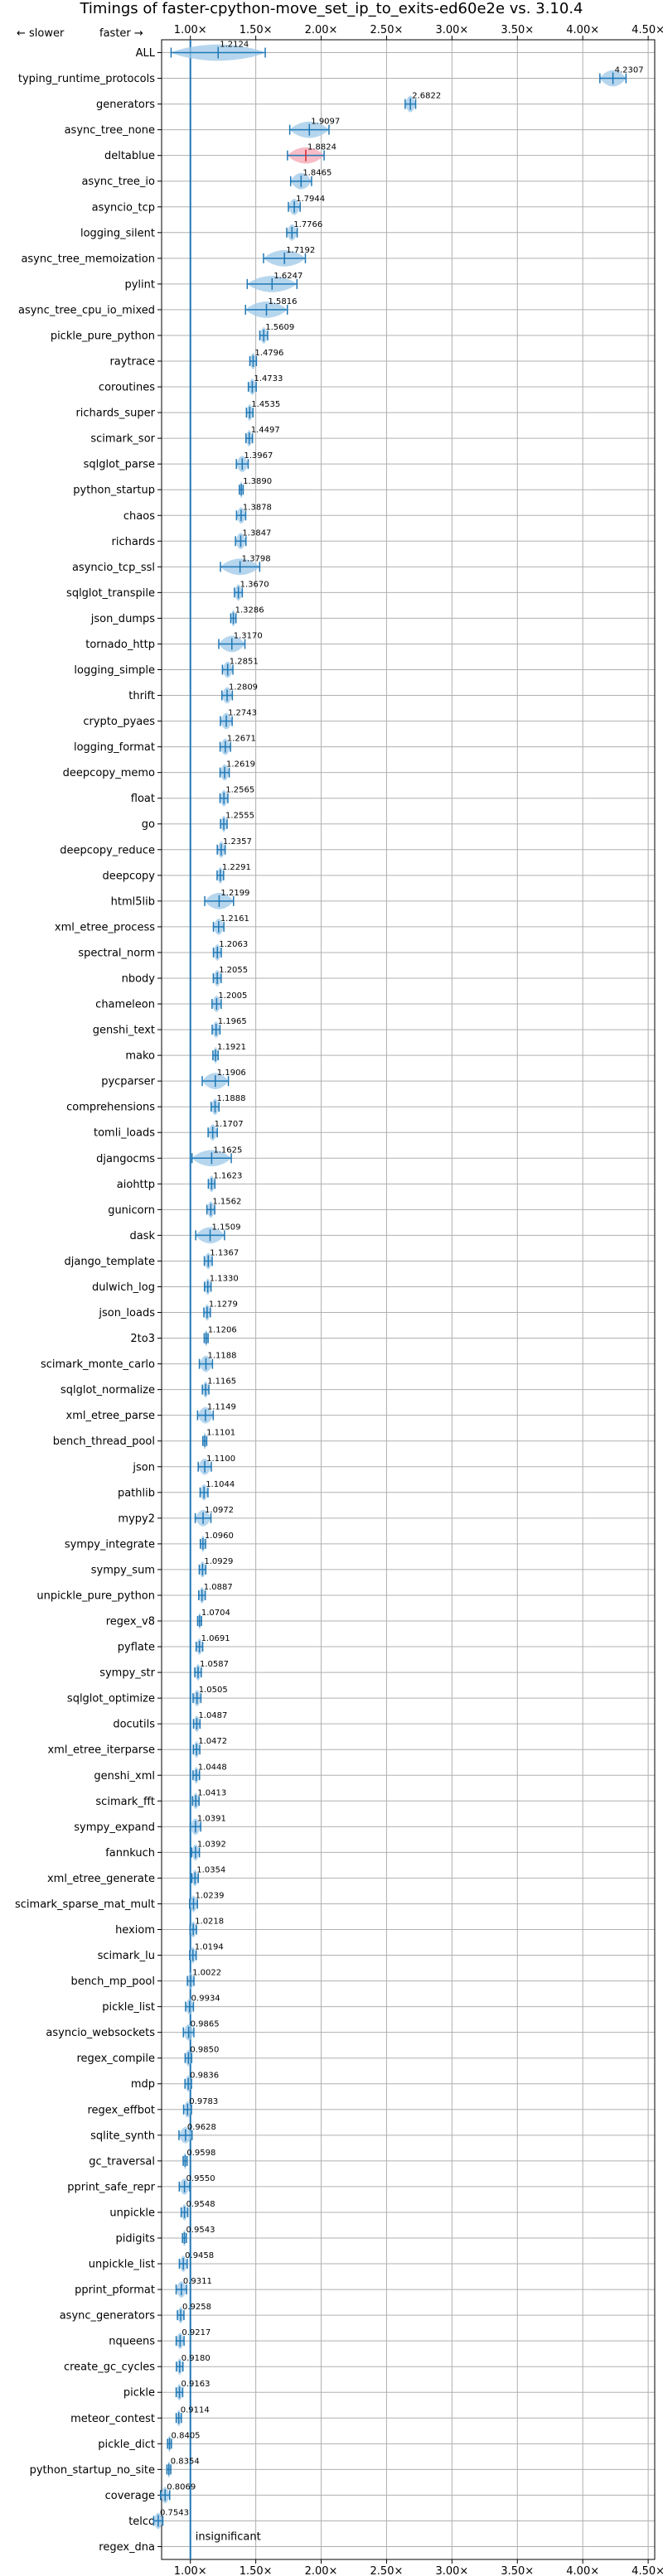  What do you see at coordinates (101, 1879) in the screenshot?
I see `category-label: xml_etree_generate` at bounding box center [101, 1879].